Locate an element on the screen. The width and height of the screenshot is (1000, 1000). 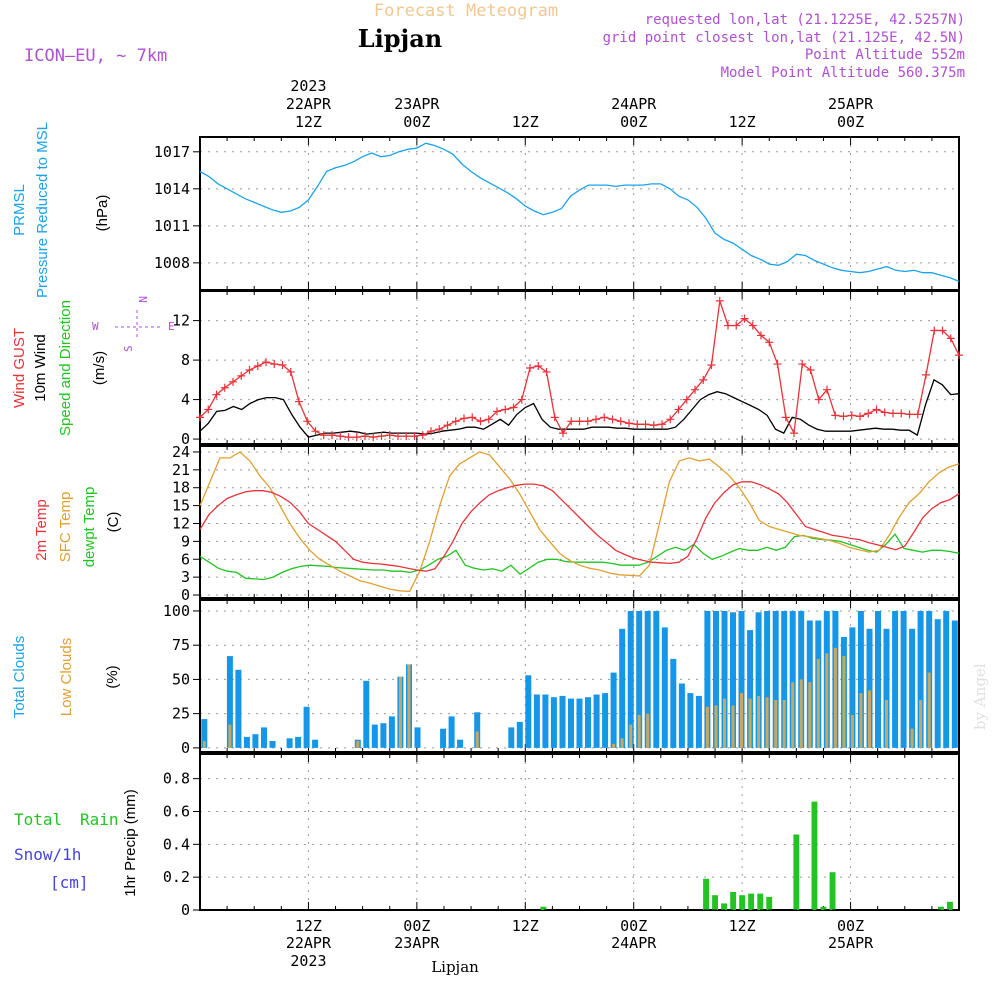
pressure-label-1: PRMSL is located at coordinates (19, 210).